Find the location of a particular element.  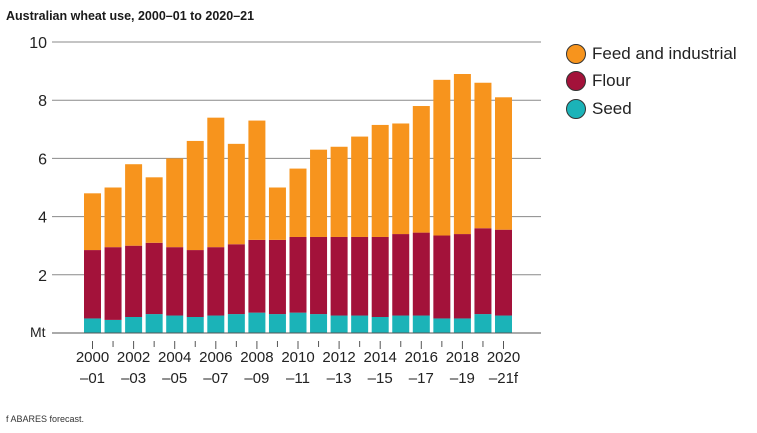

x-tick-label-sub: –15 is located at coordinates (380, 378).